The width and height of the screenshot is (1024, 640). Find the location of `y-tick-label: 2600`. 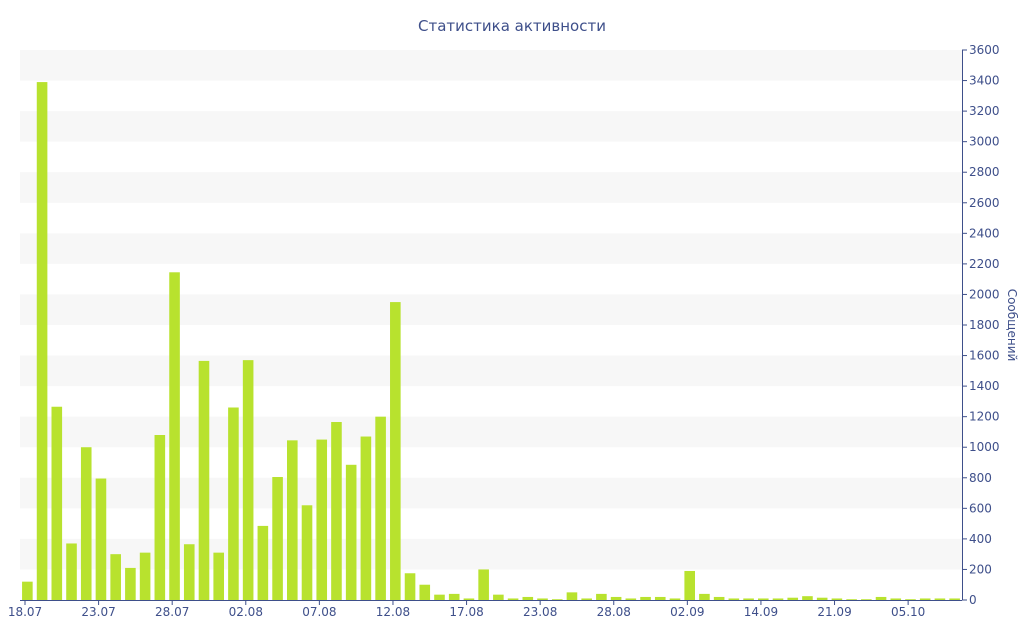

y-tick-label: 2600 is located at coordinates (984, 203).